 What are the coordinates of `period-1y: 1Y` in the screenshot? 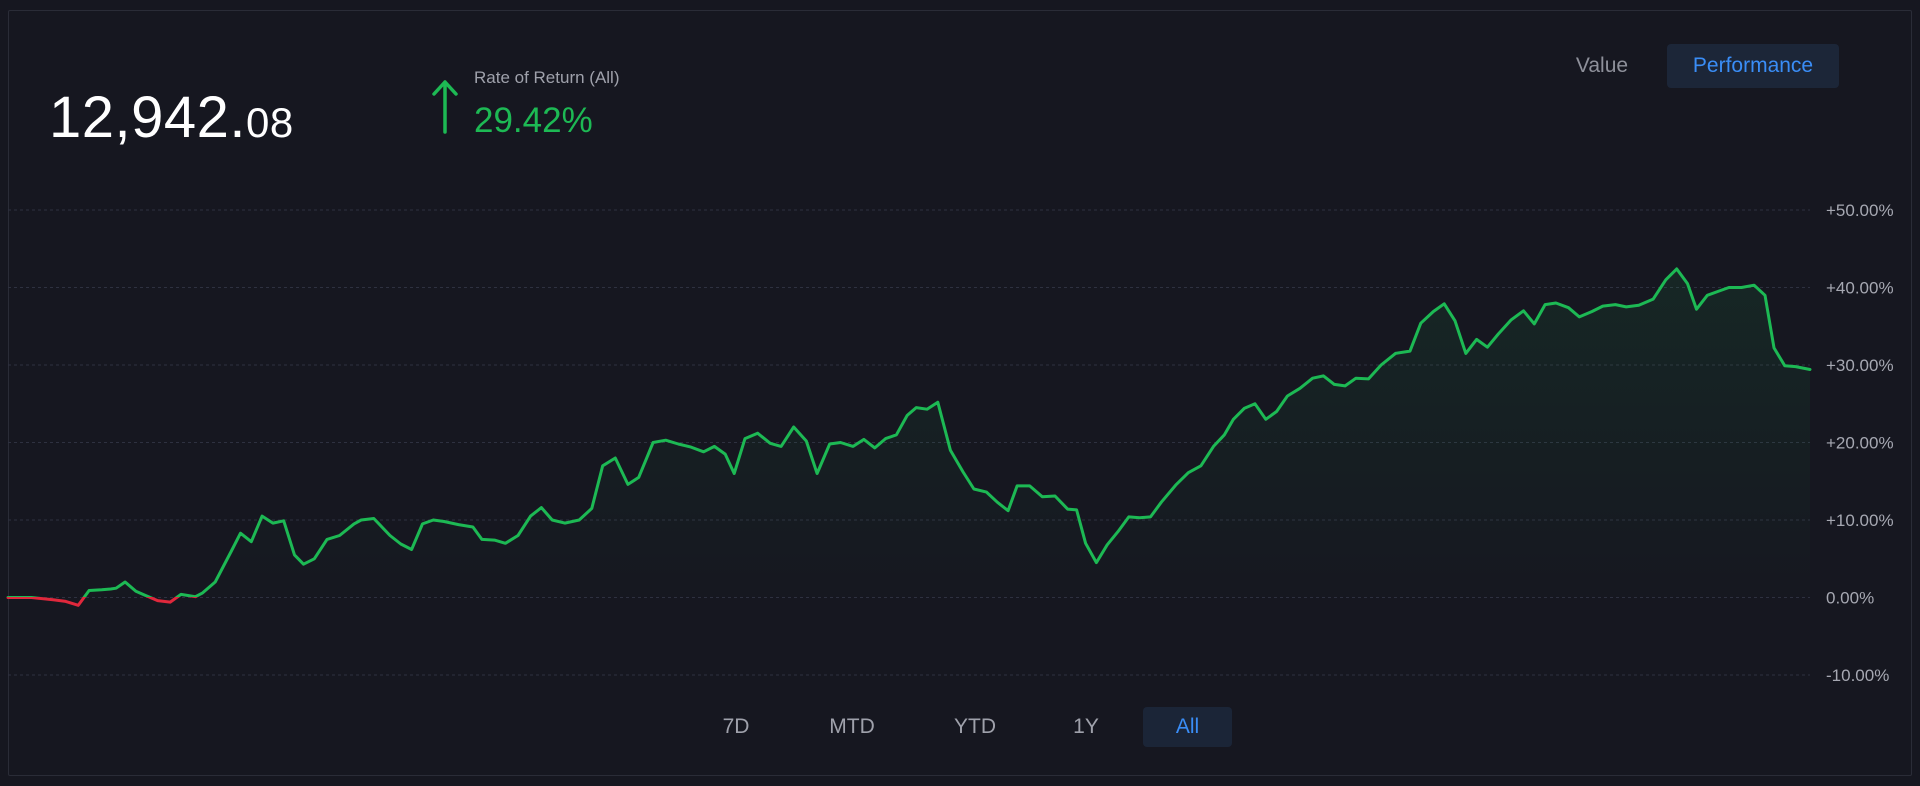 It's located at (1086, 726).